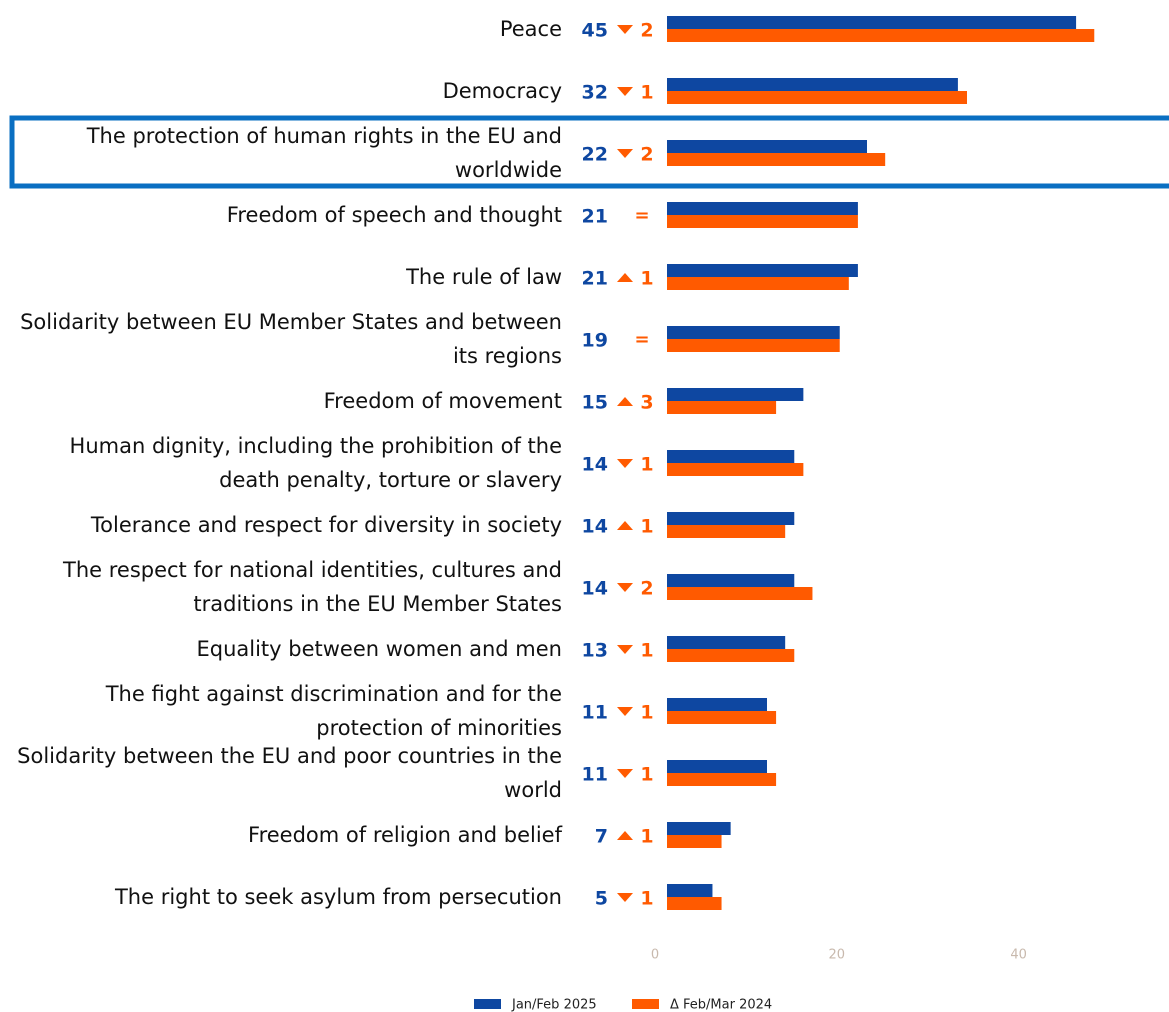  Describe the element at coordinates (655, 955) in the screenshot. I see `x-tick-label: 0` at that location.